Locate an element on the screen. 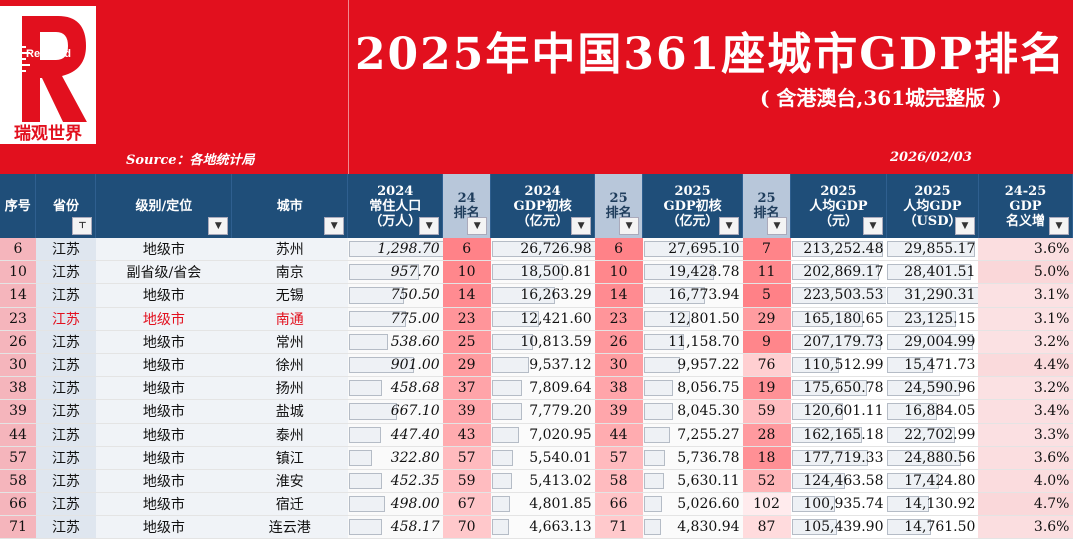  cell-rank-per-capita: 18 is located at coordinates (766, 458).